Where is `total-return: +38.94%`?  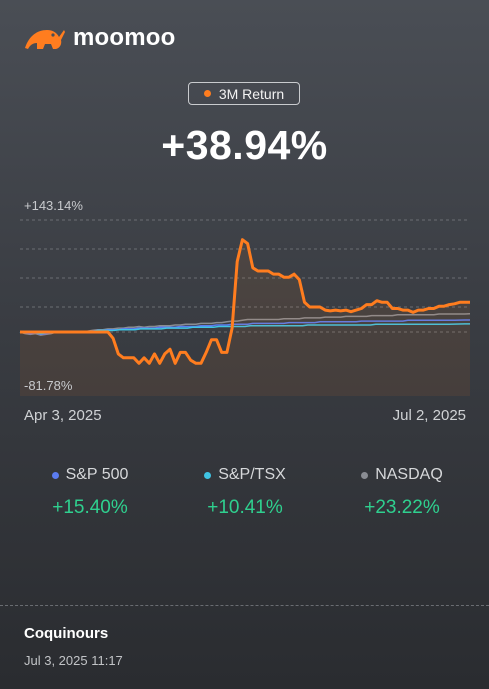 total-return: +38.94% is located at coordinates (244, 145).